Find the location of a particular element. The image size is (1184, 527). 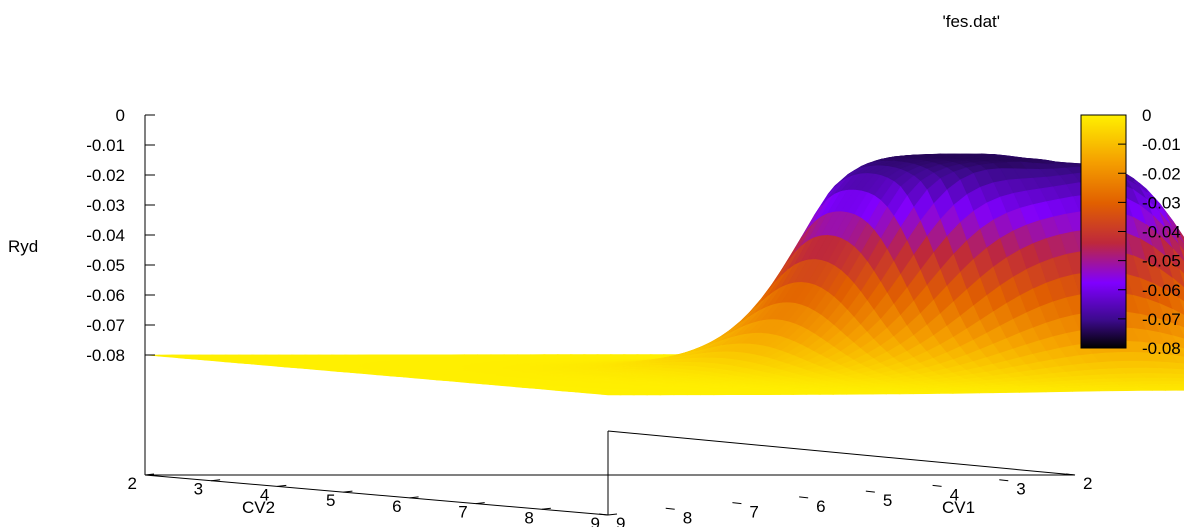

colorbar-tick-label: -0.07 is located at coordinates (1161, 319).